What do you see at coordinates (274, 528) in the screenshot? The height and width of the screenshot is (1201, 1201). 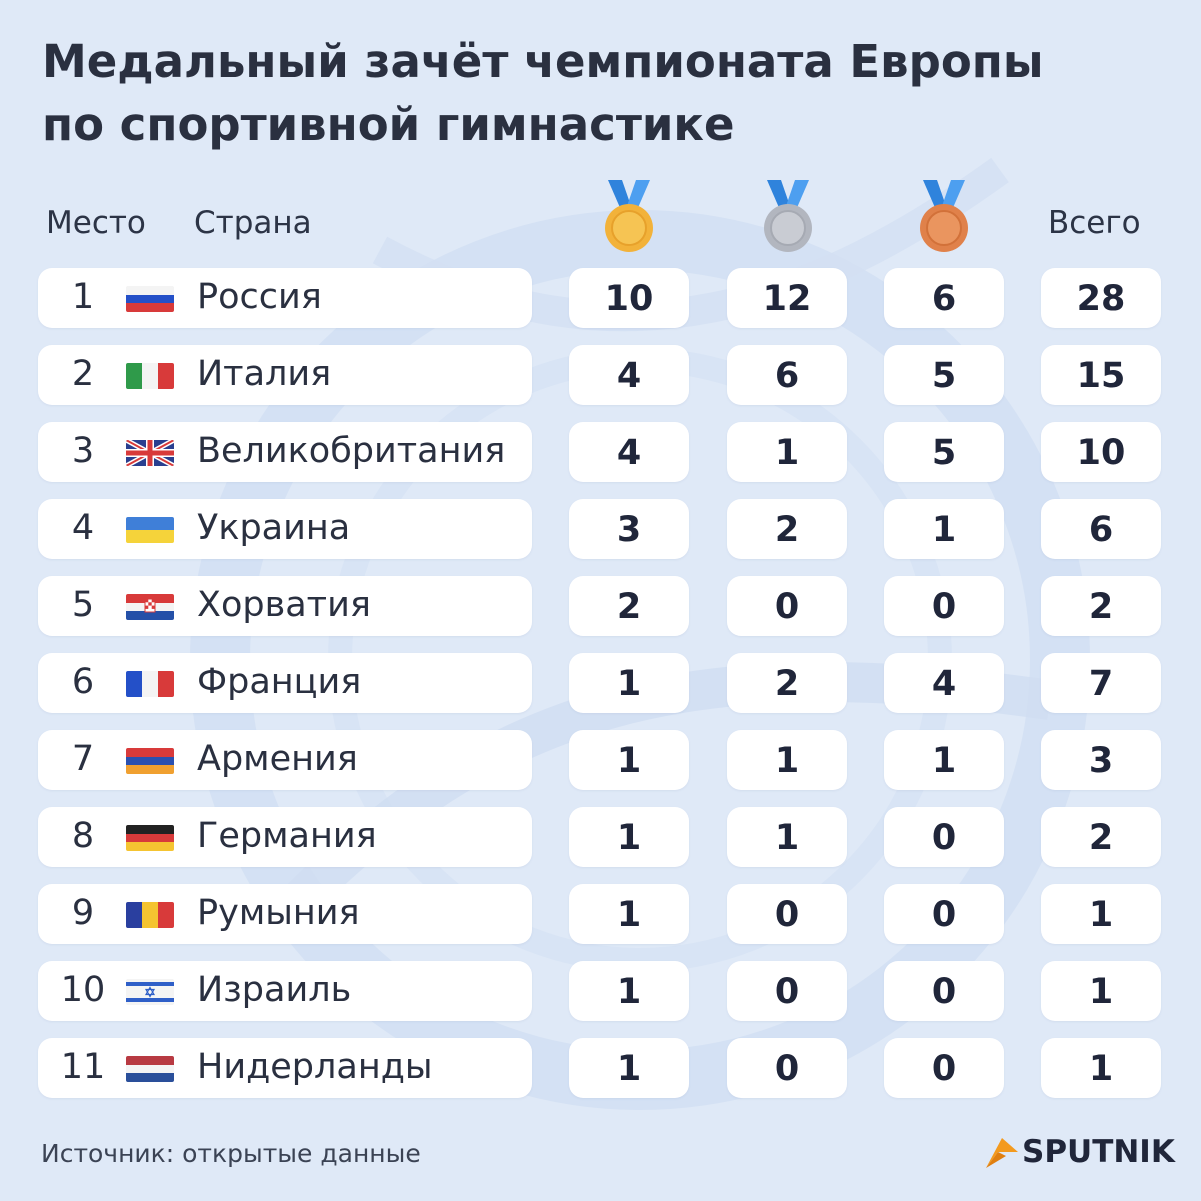 I see `country-name: Украина` at bounding box center [274, 528].